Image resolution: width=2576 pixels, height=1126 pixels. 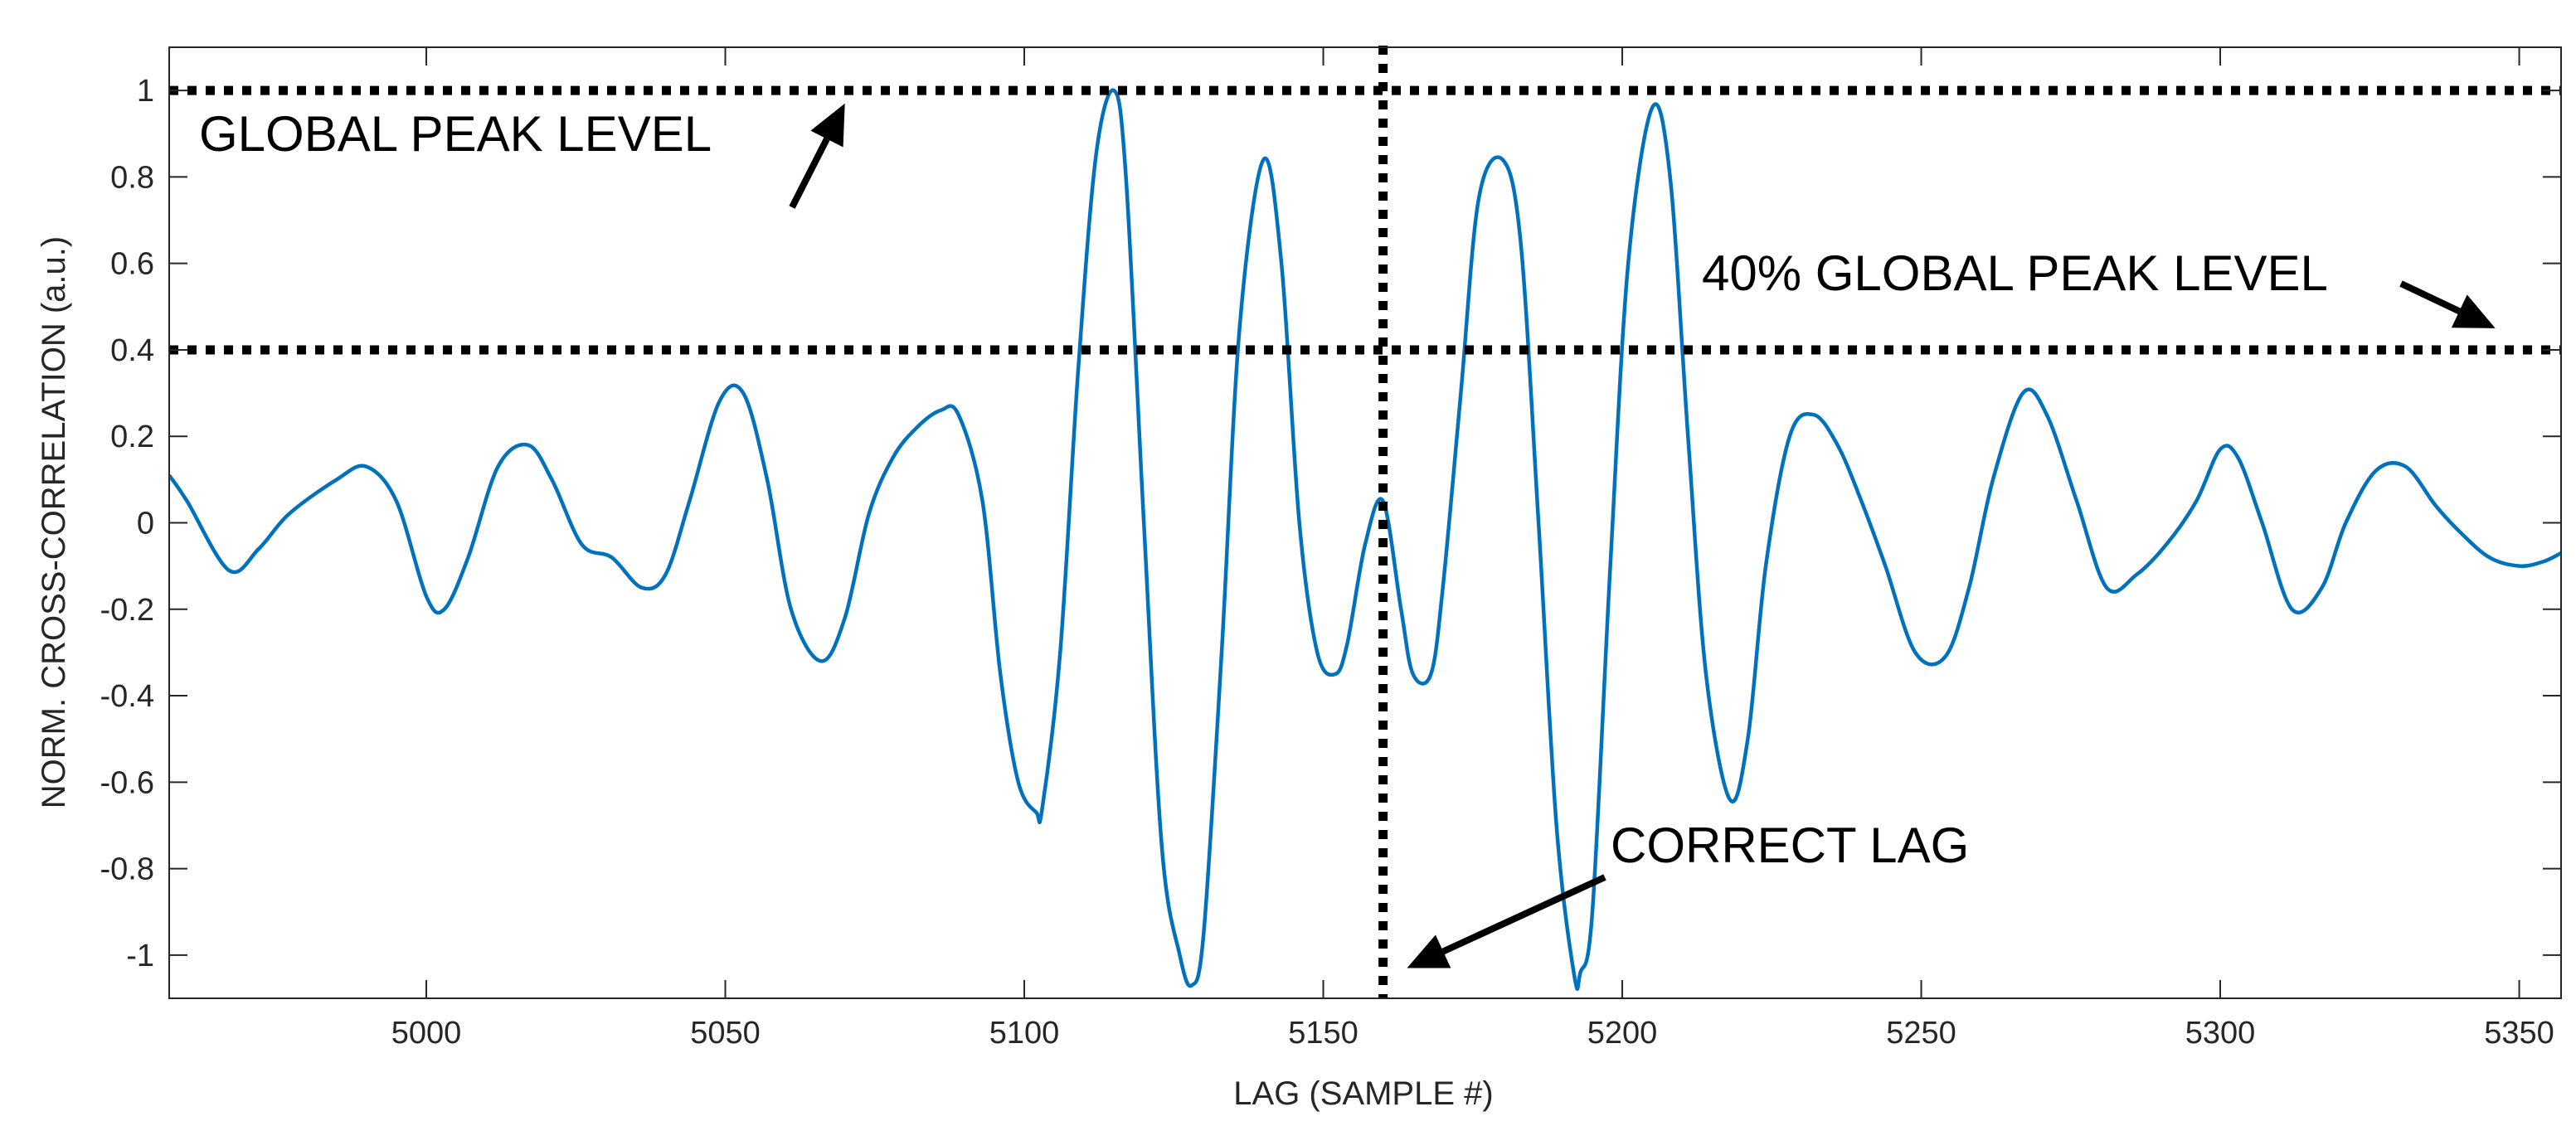 I want to click on x-tick-label: 5200, so click(x=1623, y=1033).